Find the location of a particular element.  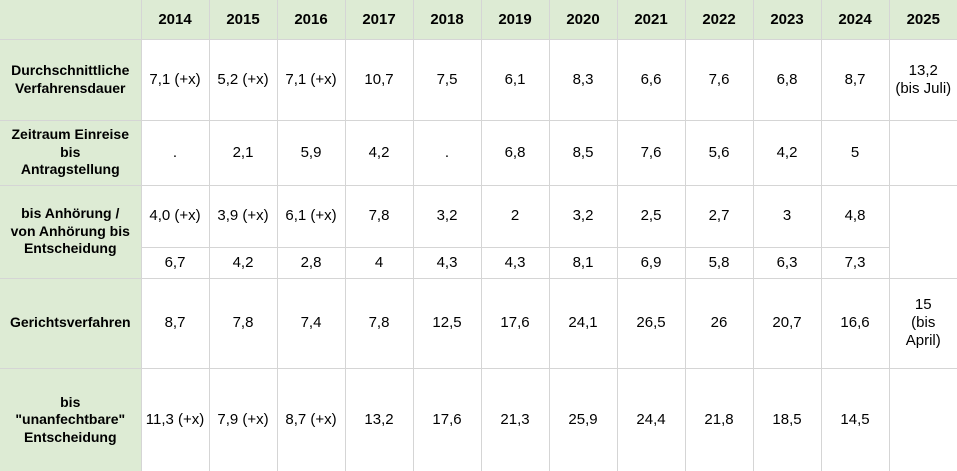

table-cell: 5,2 (+x) is located at coordinates (243, 79).